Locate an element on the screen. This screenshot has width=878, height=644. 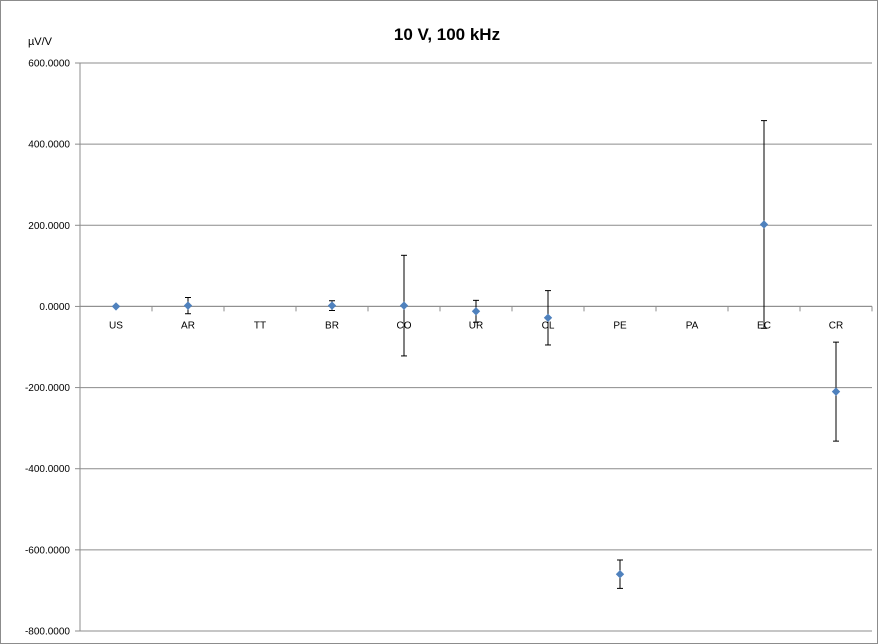
data-point-ar is located at coordinates (188, 305).